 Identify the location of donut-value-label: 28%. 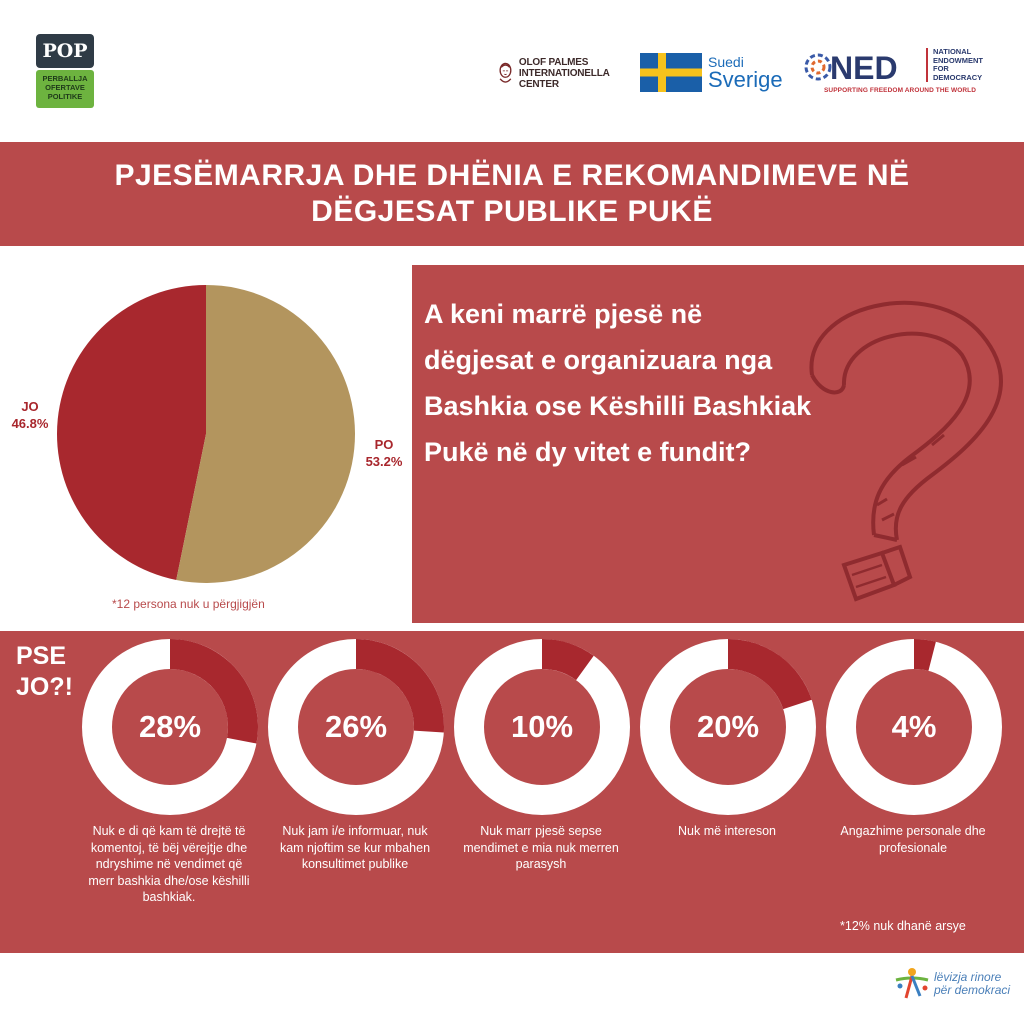
(170, 726).